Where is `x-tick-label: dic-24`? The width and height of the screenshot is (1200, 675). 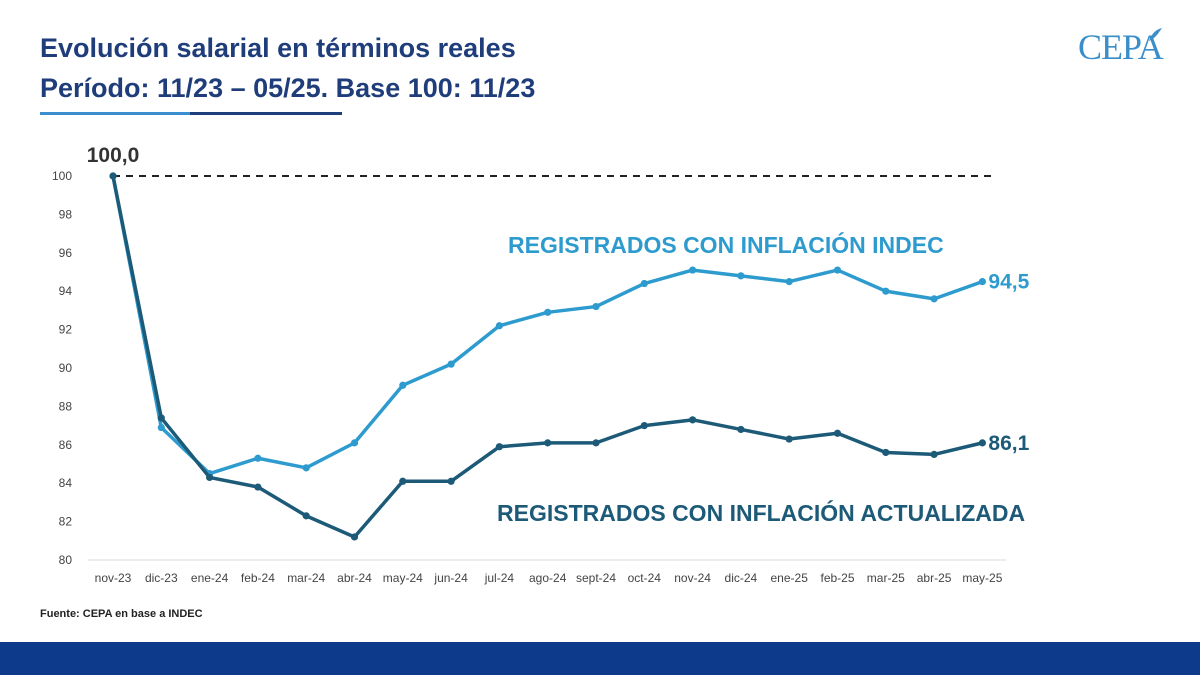 x-tick-label: dic-24 is located at coordinates (741, 578).